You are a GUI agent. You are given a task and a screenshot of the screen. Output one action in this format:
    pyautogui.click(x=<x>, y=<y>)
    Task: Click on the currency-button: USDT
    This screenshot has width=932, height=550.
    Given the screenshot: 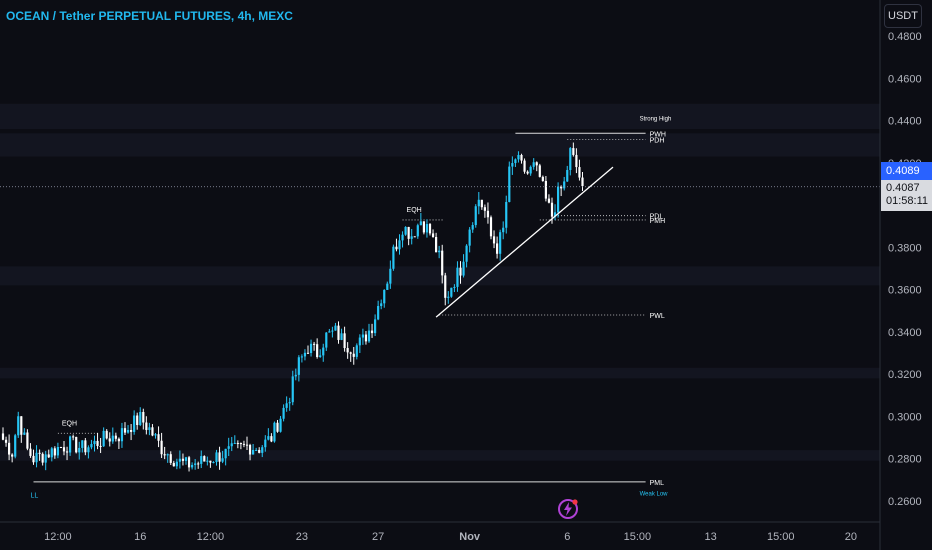 What is the action you would take?
    pyautogui.click(x=903, y=16)
    